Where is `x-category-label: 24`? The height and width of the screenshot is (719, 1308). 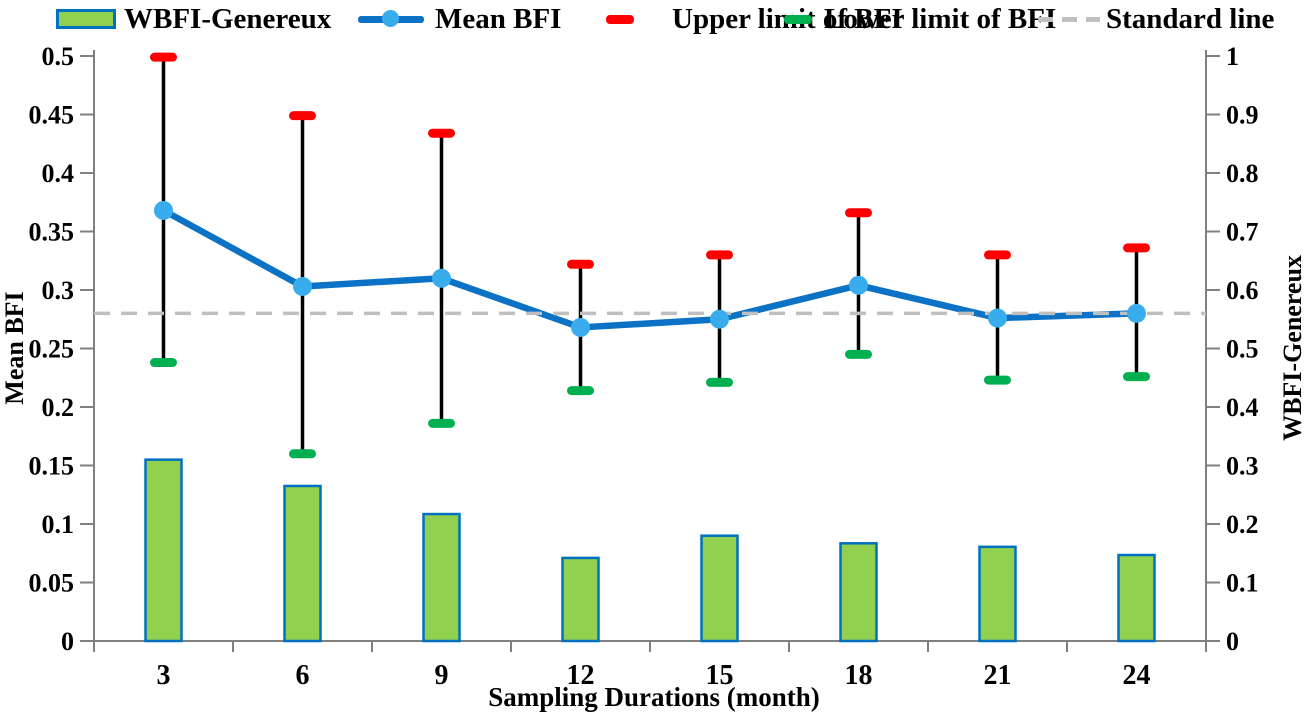 x-category-label: 24 is located at coordinates (1137, 675).